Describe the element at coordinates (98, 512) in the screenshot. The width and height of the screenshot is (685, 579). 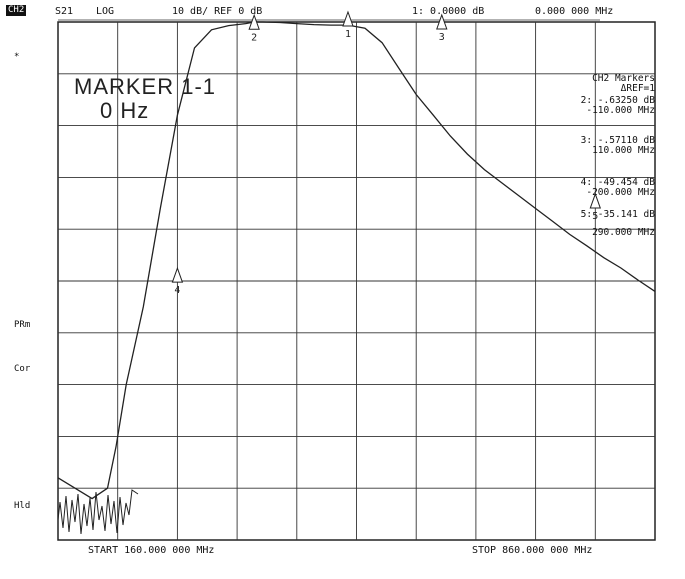
I see `noise-floor-trace` at that location.